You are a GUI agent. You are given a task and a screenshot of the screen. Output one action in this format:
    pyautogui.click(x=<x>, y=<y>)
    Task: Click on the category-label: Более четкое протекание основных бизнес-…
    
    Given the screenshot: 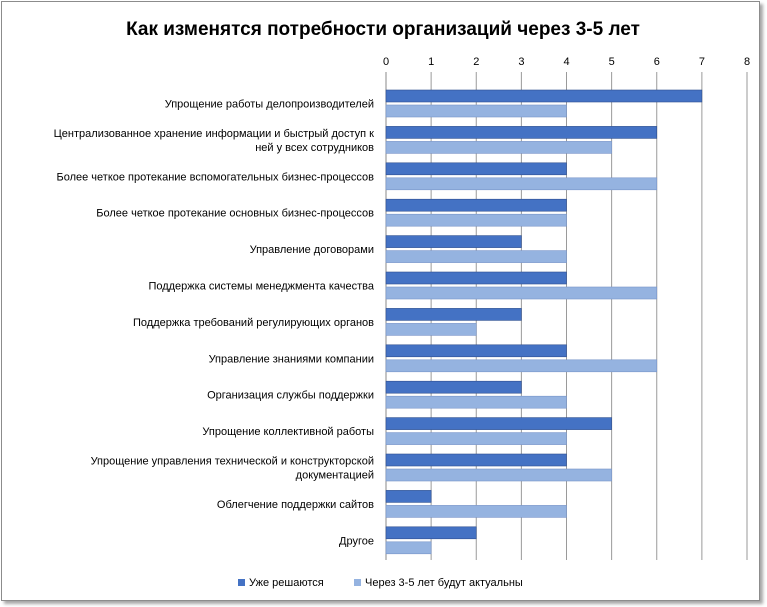 What is the action you would take?
    pyautogui.click(x=235, y=214)
    